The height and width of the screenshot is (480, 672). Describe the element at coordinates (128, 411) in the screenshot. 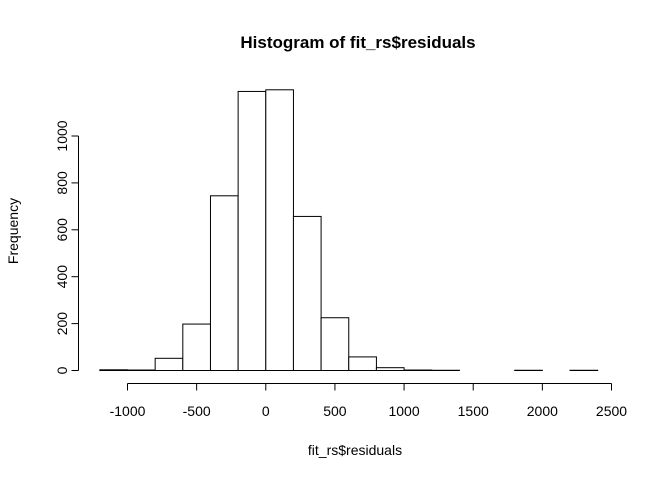

I see `x-tick-label-0: -1000` at that location.